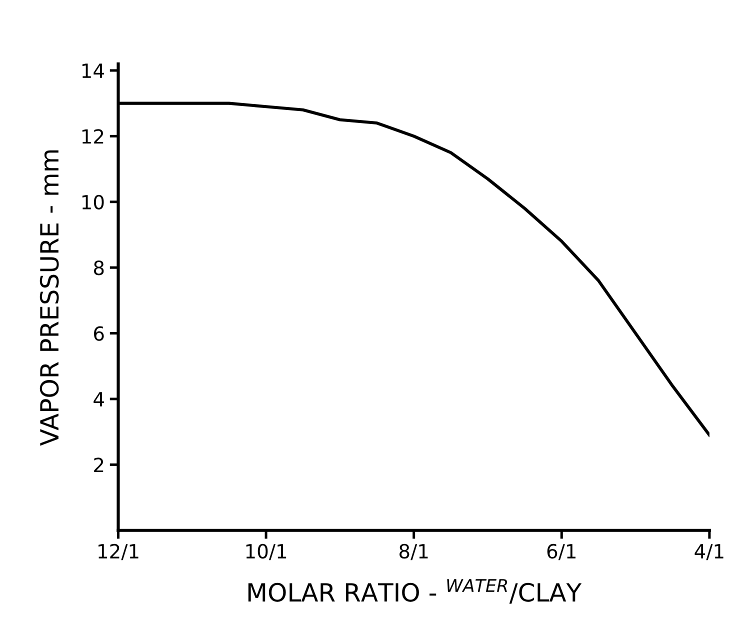 The height and width of the screenshot is (639, 739). What do you see at coordinates (93, 136) in the screenshot?
I see `y-tick-label: 12` at bounding box center [93, 136].